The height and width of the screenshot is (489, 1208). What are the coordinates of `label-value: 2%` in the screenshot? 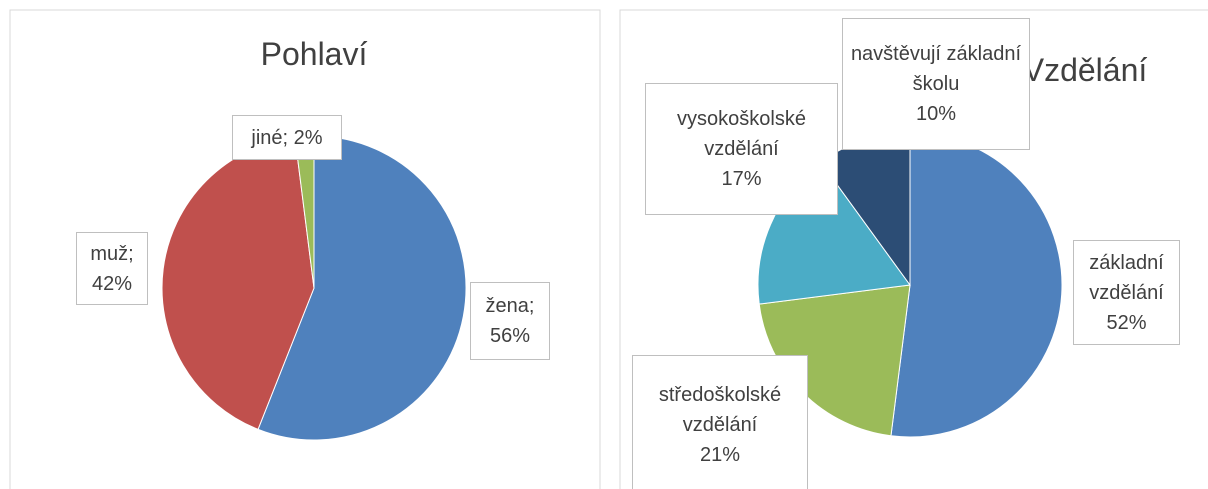 It's located at (308, 137).